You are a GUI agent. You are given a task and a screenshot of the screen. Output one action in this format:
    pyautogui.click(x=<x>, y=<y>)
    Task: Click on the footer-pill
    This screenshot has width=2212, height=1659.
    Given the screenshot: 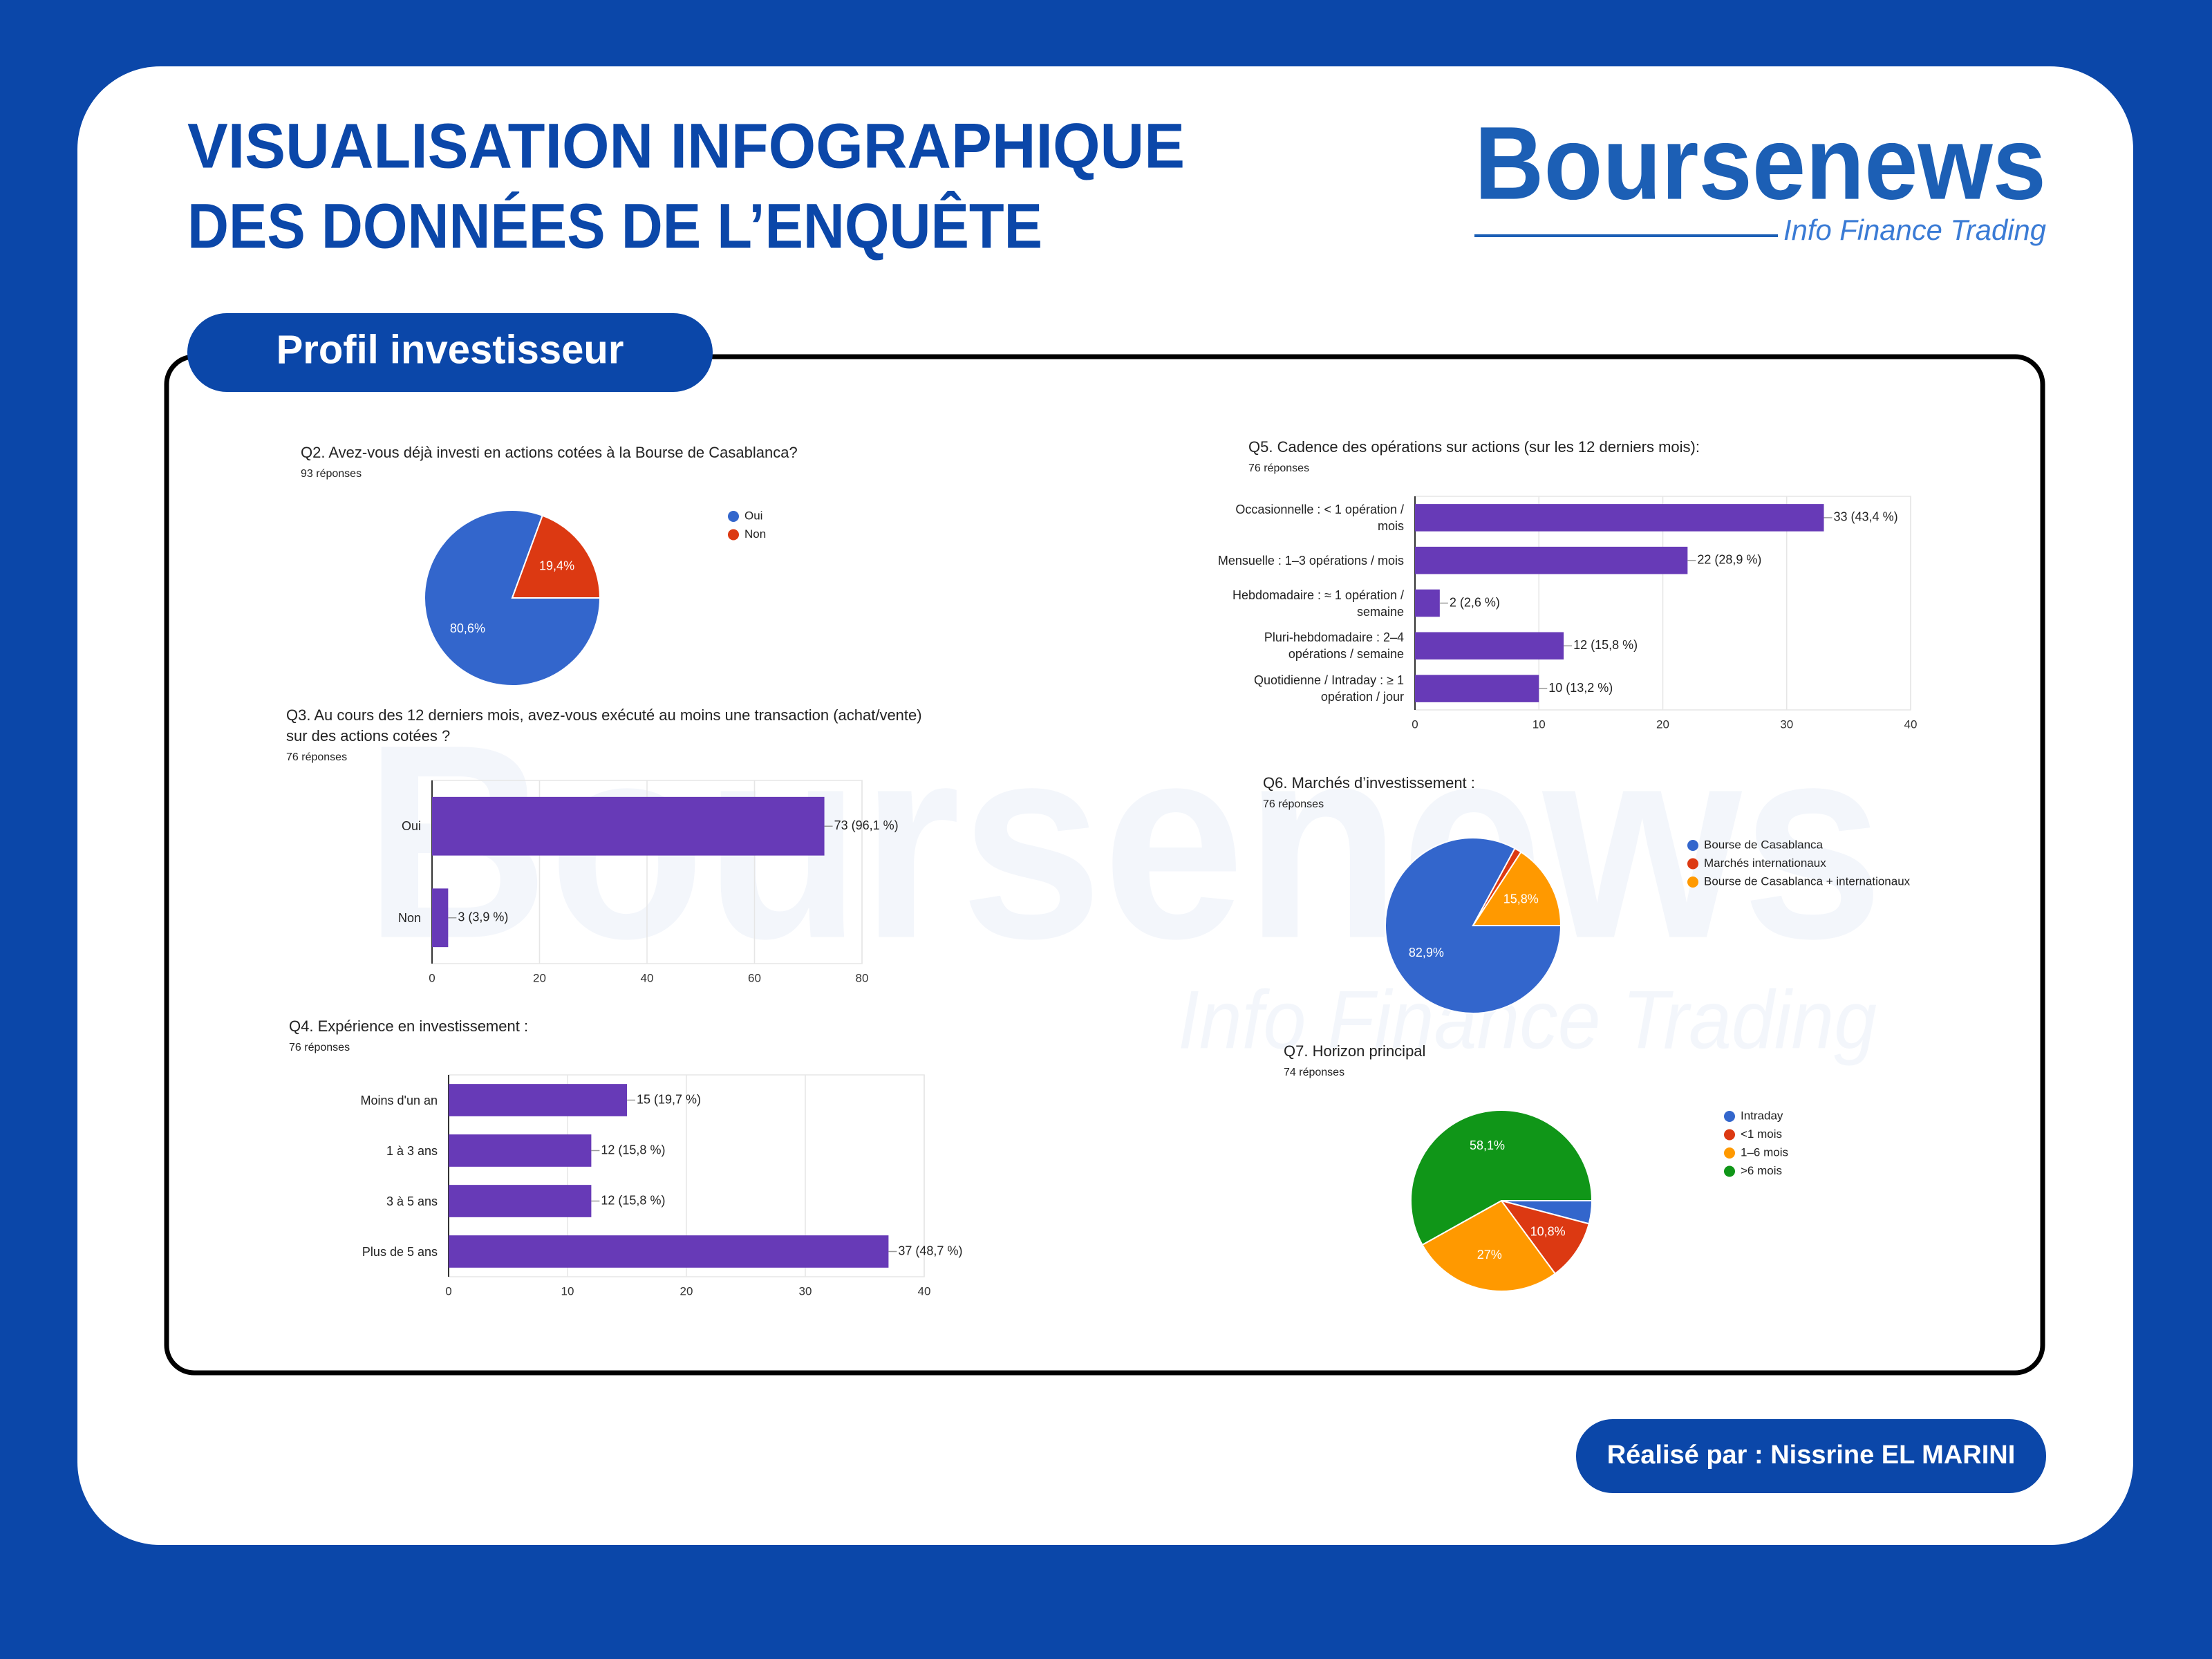 What is the action you would take?
    pyautogui.click(x=1811, y=1456)
    